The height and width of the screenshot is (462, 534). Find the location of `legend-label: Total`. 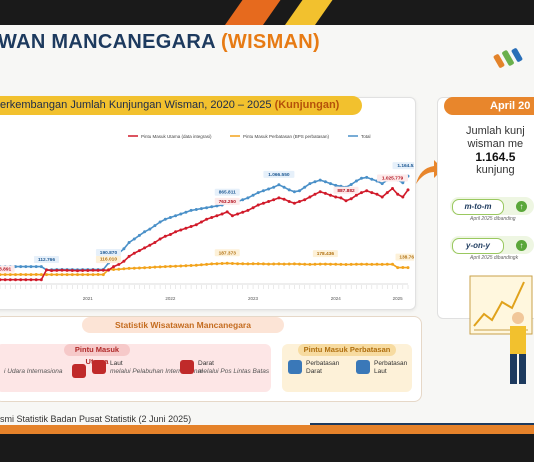

legend-label: Total is located at coordinates (366, 136).